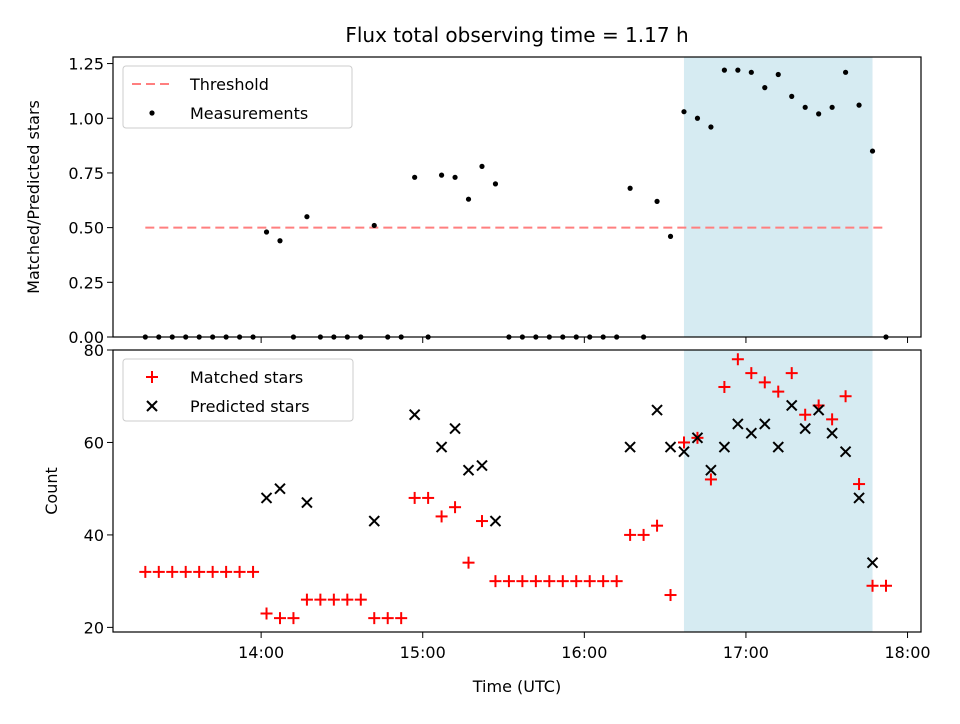 The height and width of the screenshot is (724, 960). What do you see at coordinates (86, 173) in the screenshot?
I see `y-tick-label: 0.75` at bounding box center [86, 173].